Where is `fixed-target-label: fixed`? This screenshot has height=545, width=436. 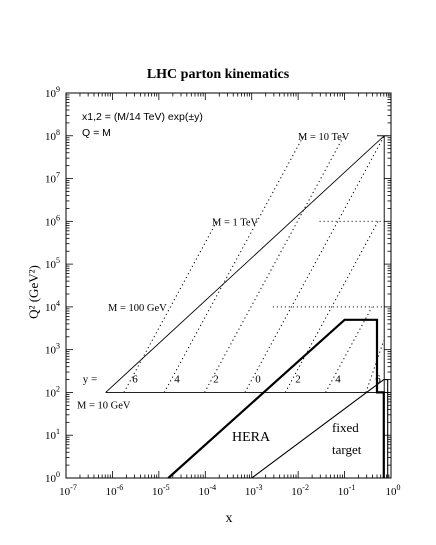 fixed-target-label: fixed is located at coordinates (345, 427).